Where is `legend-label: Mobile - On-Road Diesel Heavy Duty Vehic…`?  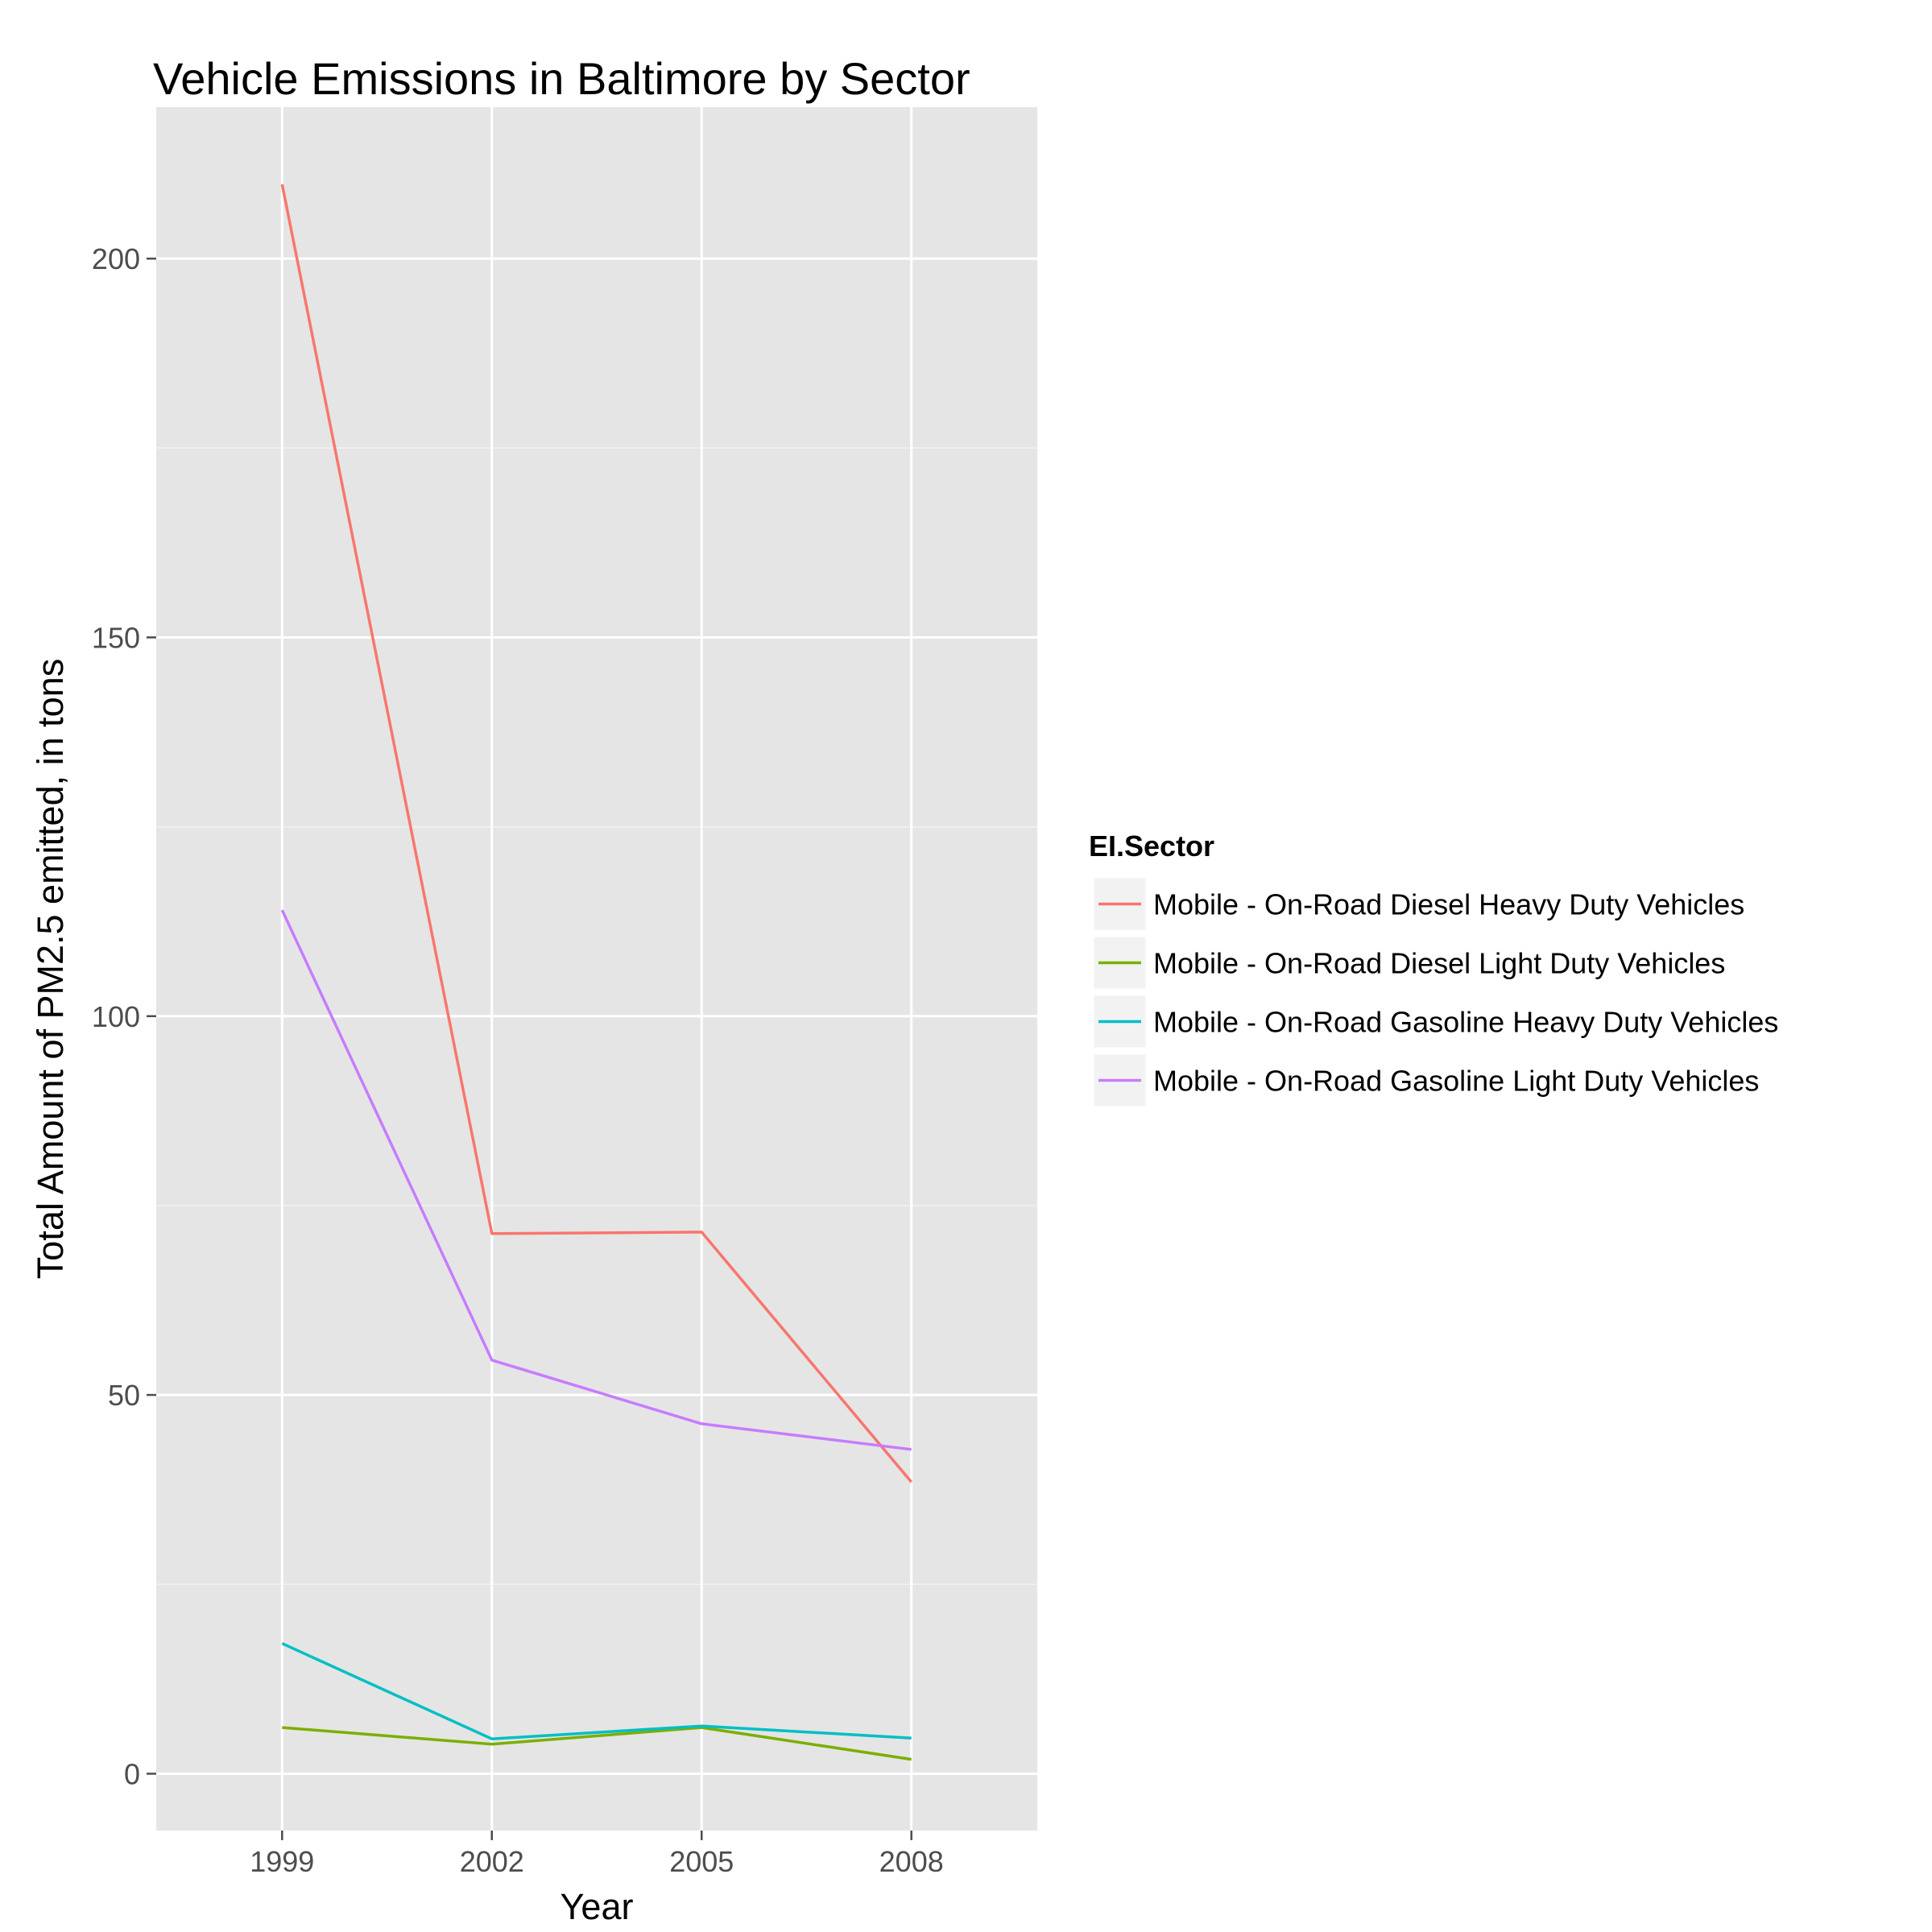 legend-label: Mobile - On-Road Diesel Heavy Duty Vehic… is located at coordinates (1449, 905).